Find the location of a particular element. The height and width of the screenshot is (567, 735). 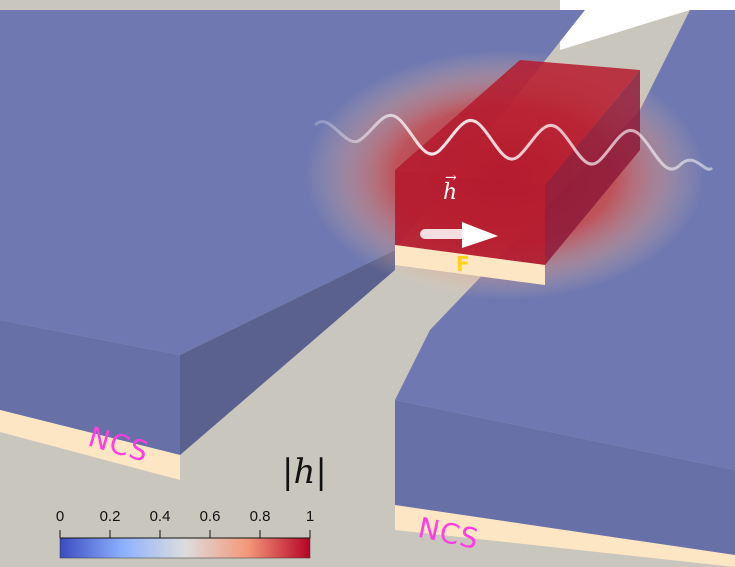

ferromagnet-front is located at coordinates (470, 217).